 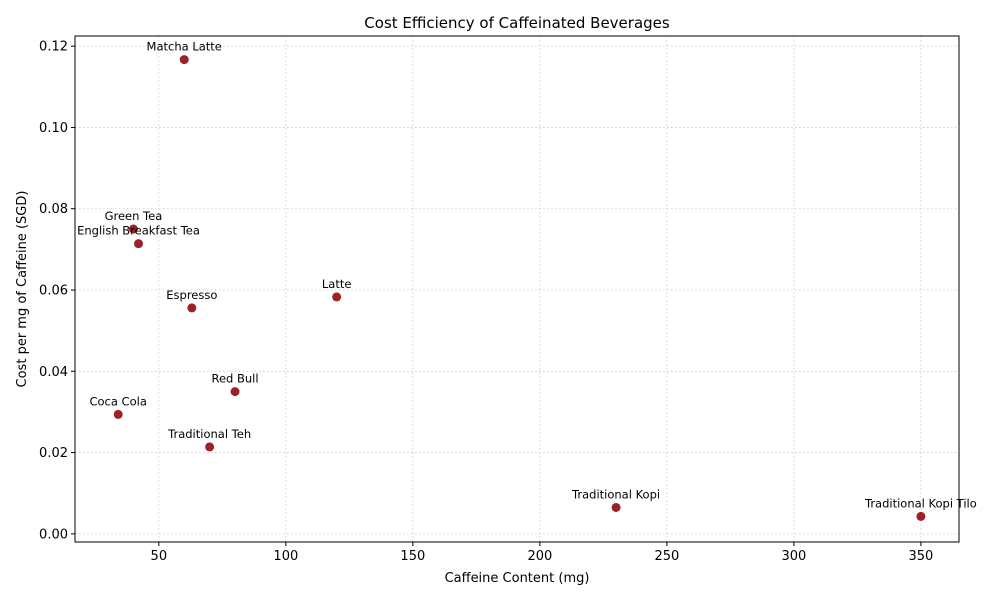 I want to click on x-axis-ticks: 50 100 150 200 250 300 350, so click(x=542, y=553).